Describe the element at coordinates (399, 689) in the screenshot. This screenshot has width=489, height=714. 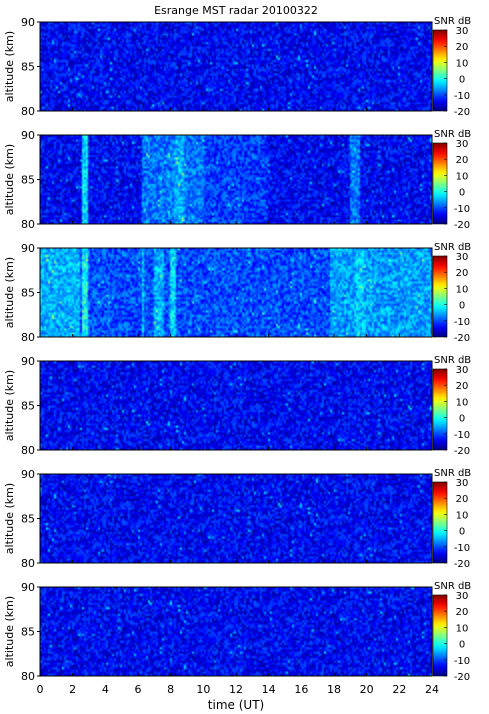
I see `x-tick-label: 22` at that location.